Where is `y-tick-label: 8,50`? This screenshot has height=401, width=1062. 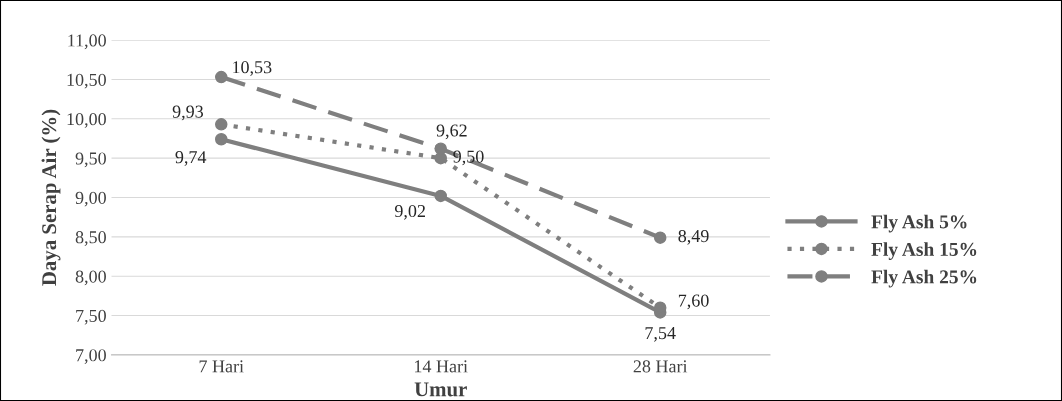 y-tick-label: 8,50 is located at coordinates (90, 238).